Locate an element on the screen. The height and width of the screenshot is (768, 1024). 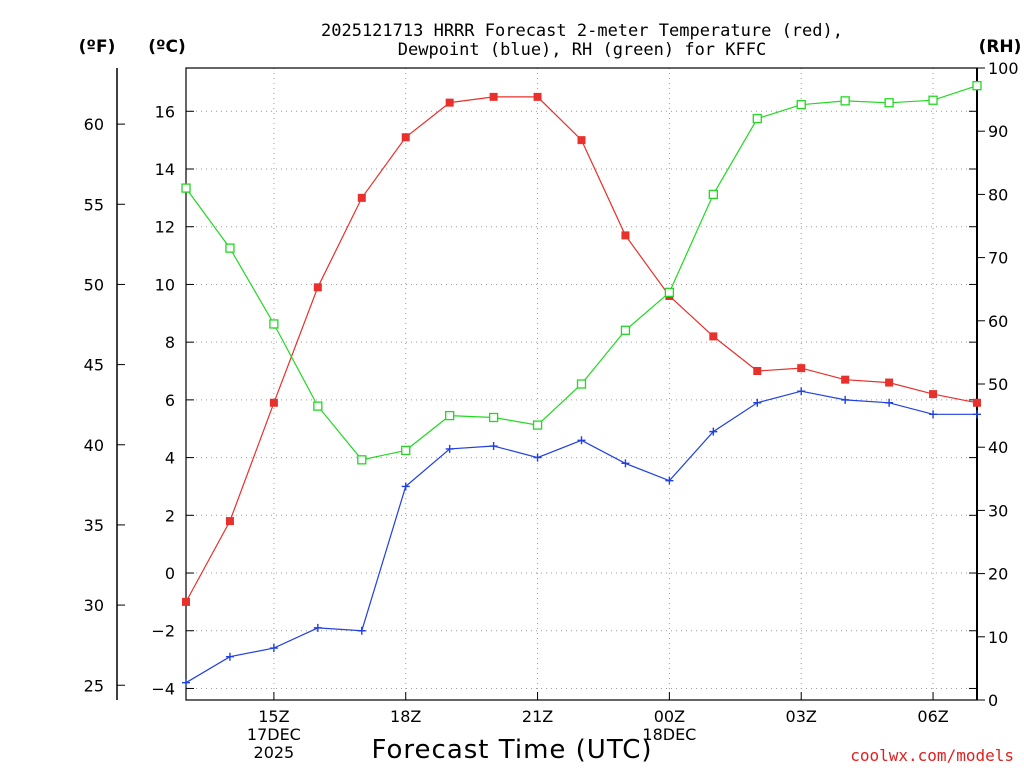
x-tick-label: 06Z is located at coordinates (932, 716).